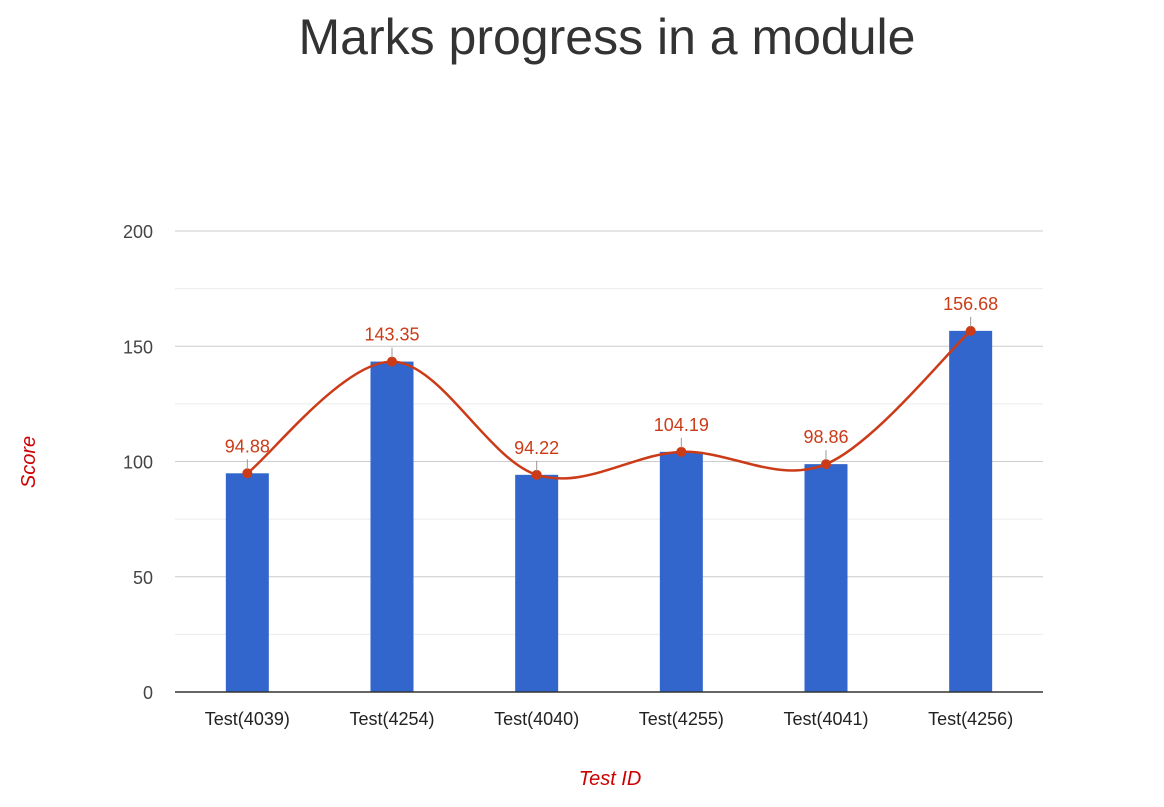 The width and height of the screenshot is (1164, 807). I want to click on chart-title: Marks progress in a module, so click(607, 37).